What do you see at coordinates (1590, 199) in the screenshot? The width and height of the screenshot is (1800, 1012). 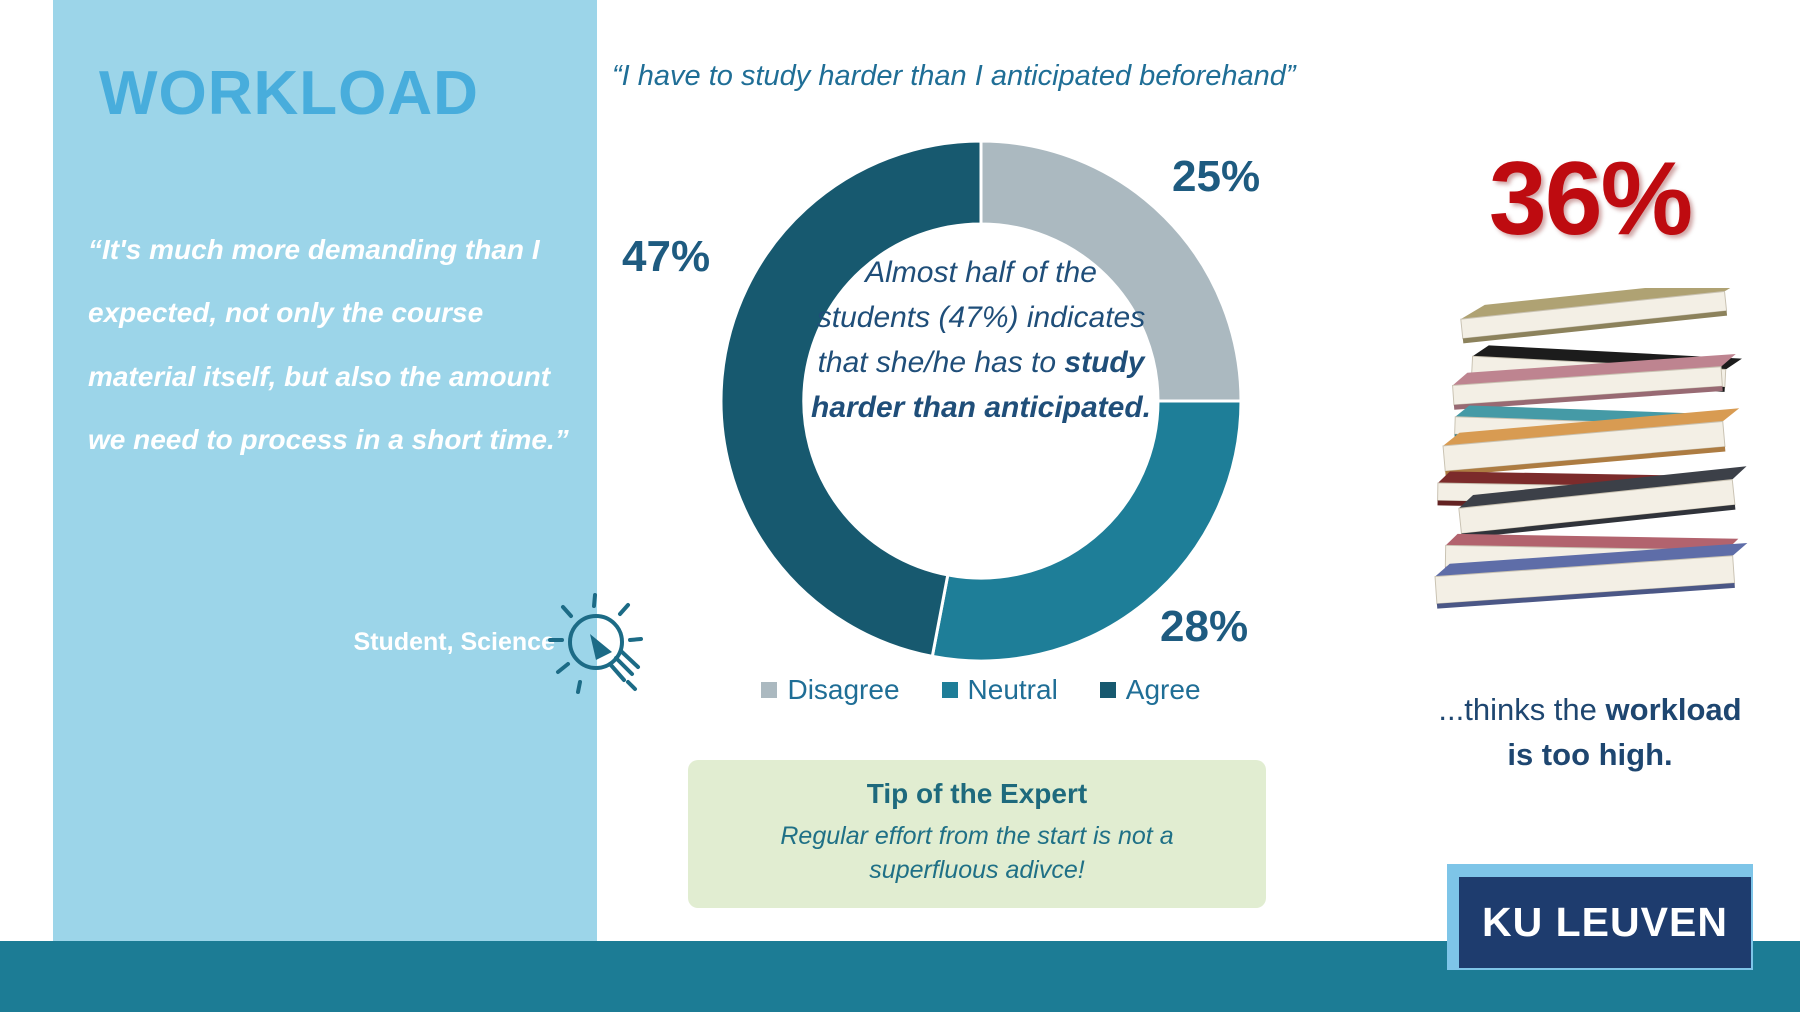 I see `workload-stat-value: 36%` at bounding box center [1590, 199].